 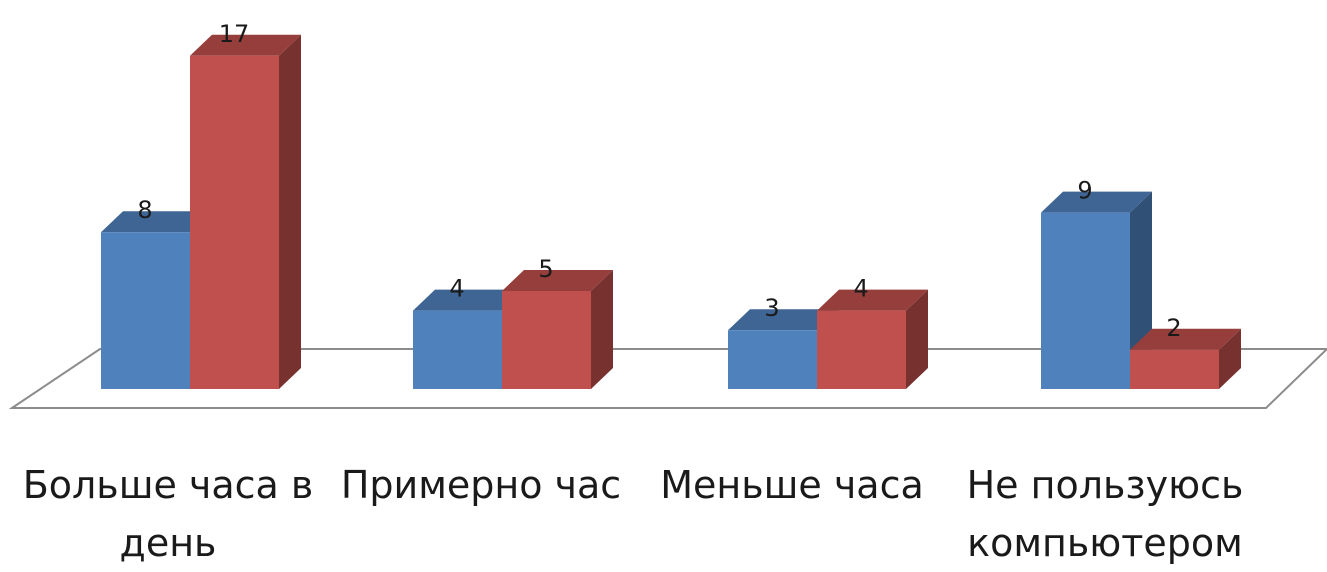 I want to click on category-label: Больше часа в день, so click(x=168, y=514).